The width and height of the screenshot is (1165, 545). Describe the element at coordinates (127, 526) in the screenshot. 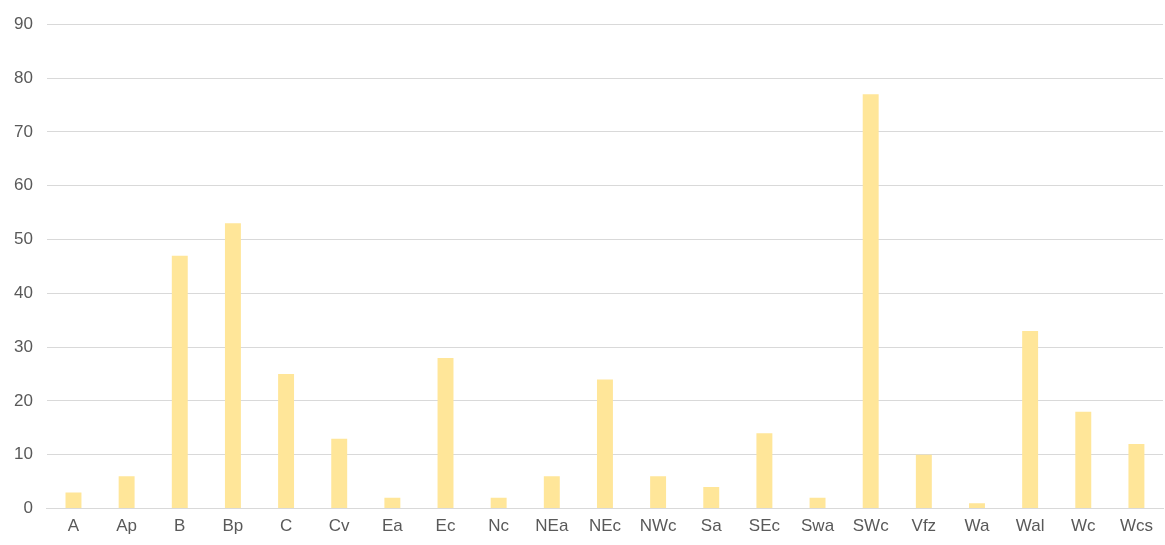

I see `x-tick-label: Ap` at that location.